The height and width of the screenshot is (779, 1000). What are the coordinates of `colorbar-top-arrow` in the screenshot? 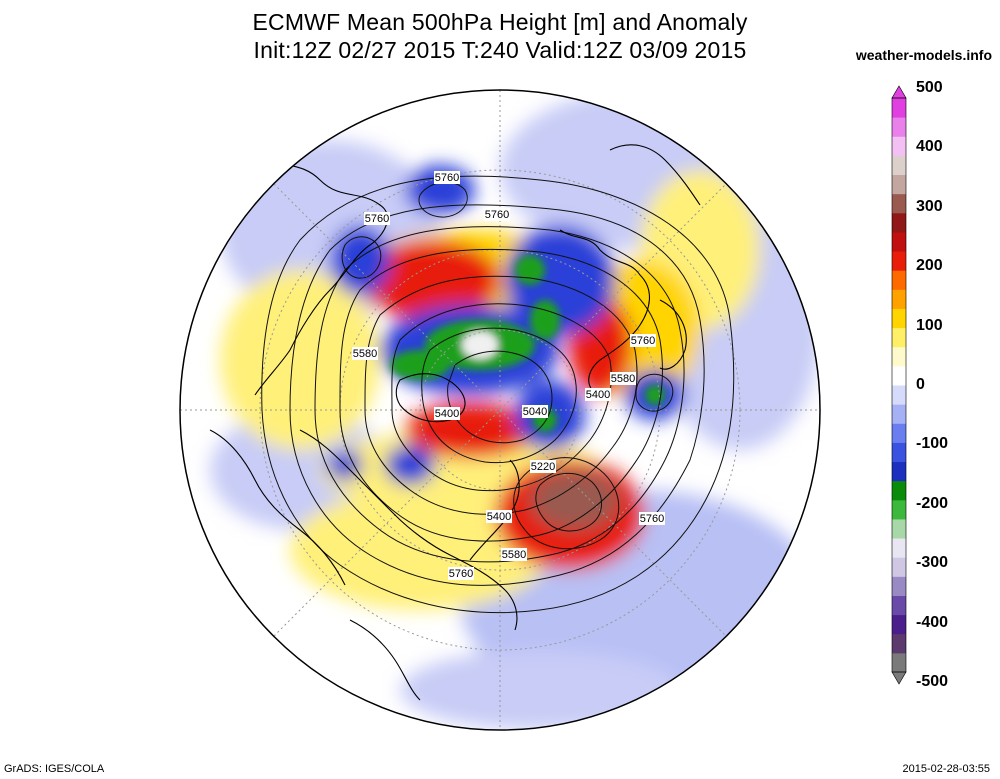 It's located at (899, 92).